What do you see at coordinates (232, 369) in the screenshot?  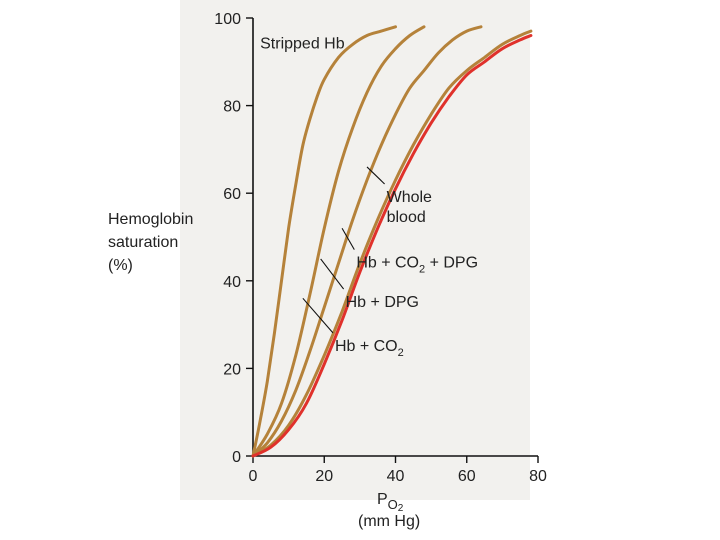 I see `y-tick-label-20: 20` at bounding box center [232, 369].